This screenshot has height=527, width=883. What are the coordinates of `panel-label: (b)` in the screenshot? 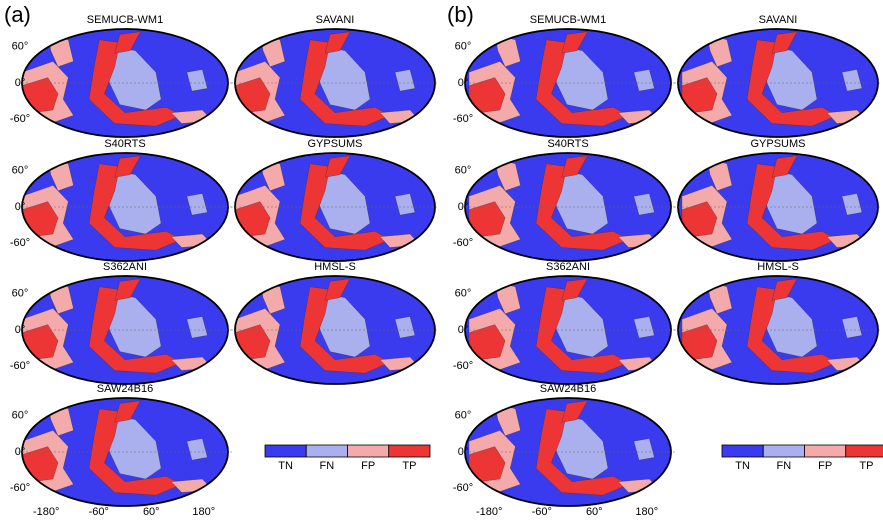 It's located at (460, 14).